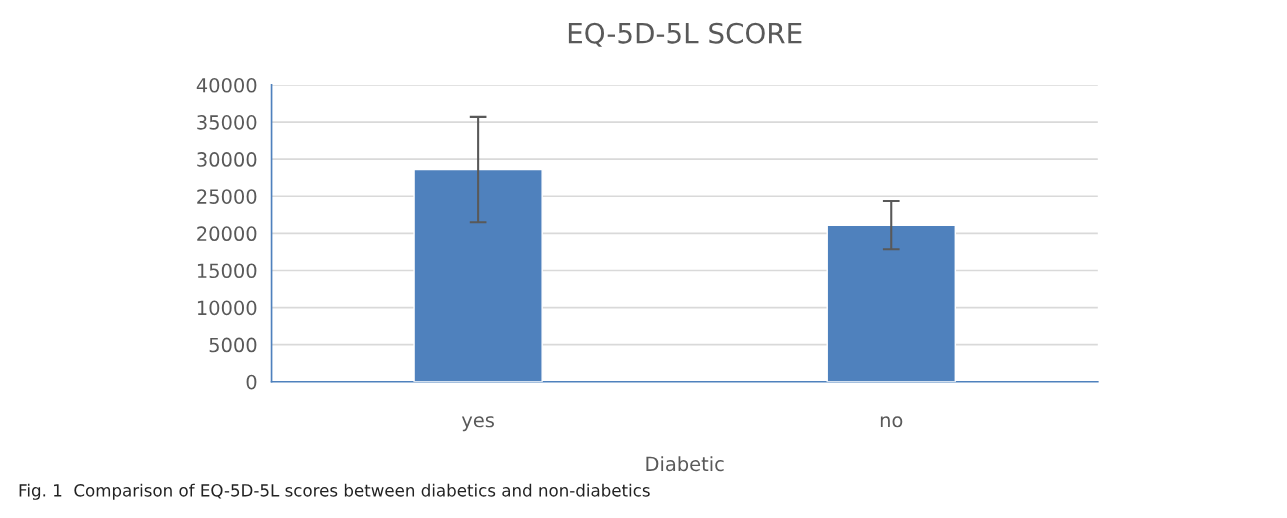 The width and height of the screenshot is (1287, 518). I want to click on x-axis-title: Diabetic, so click(685, 464).